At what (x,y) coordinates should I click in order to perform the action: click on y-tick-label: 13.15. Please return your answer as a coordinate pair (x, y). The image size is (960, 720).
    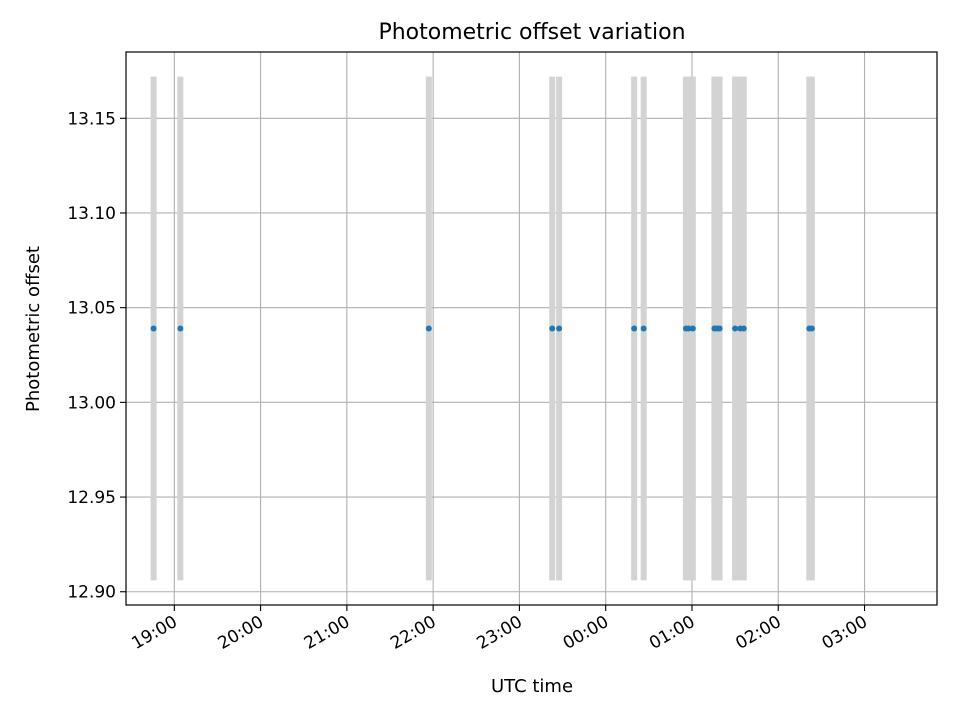
    Looking at the image, I should click on (91, 119).